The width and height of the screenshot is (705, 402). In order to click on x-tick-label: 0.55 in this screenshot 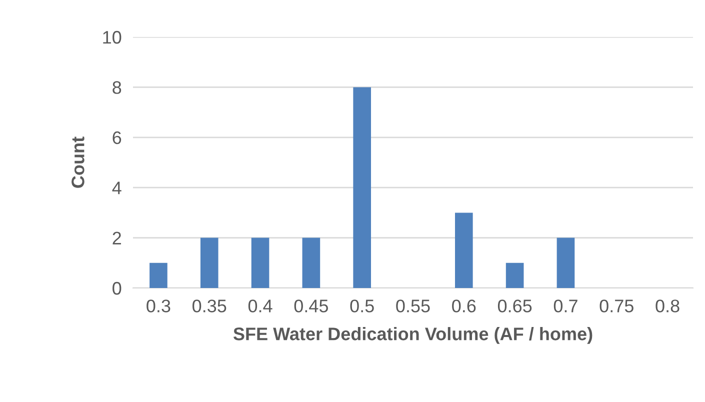, I will do `click(413, 306)`.